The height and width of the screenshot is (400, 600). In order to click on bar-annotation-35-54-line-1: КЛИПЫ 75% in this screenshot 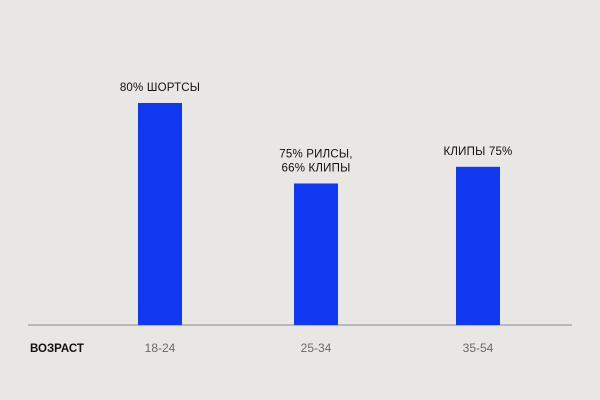, I will do `click(478, 152)`.